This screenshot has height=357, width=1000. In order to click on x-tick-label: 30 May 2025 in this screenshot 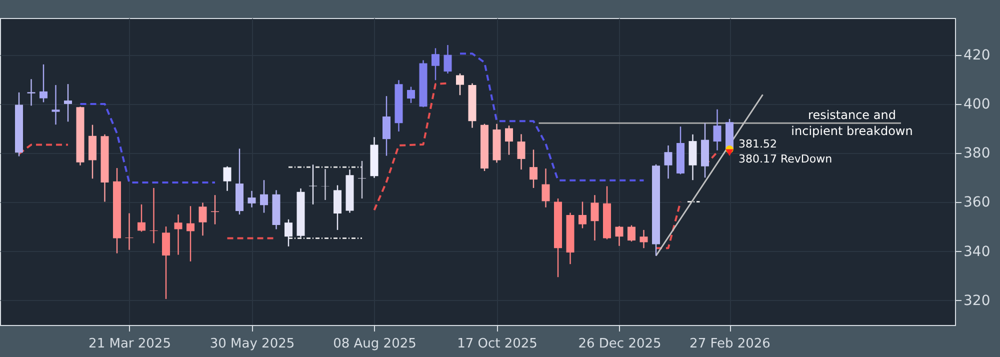, I will do `click(252, 344)`.